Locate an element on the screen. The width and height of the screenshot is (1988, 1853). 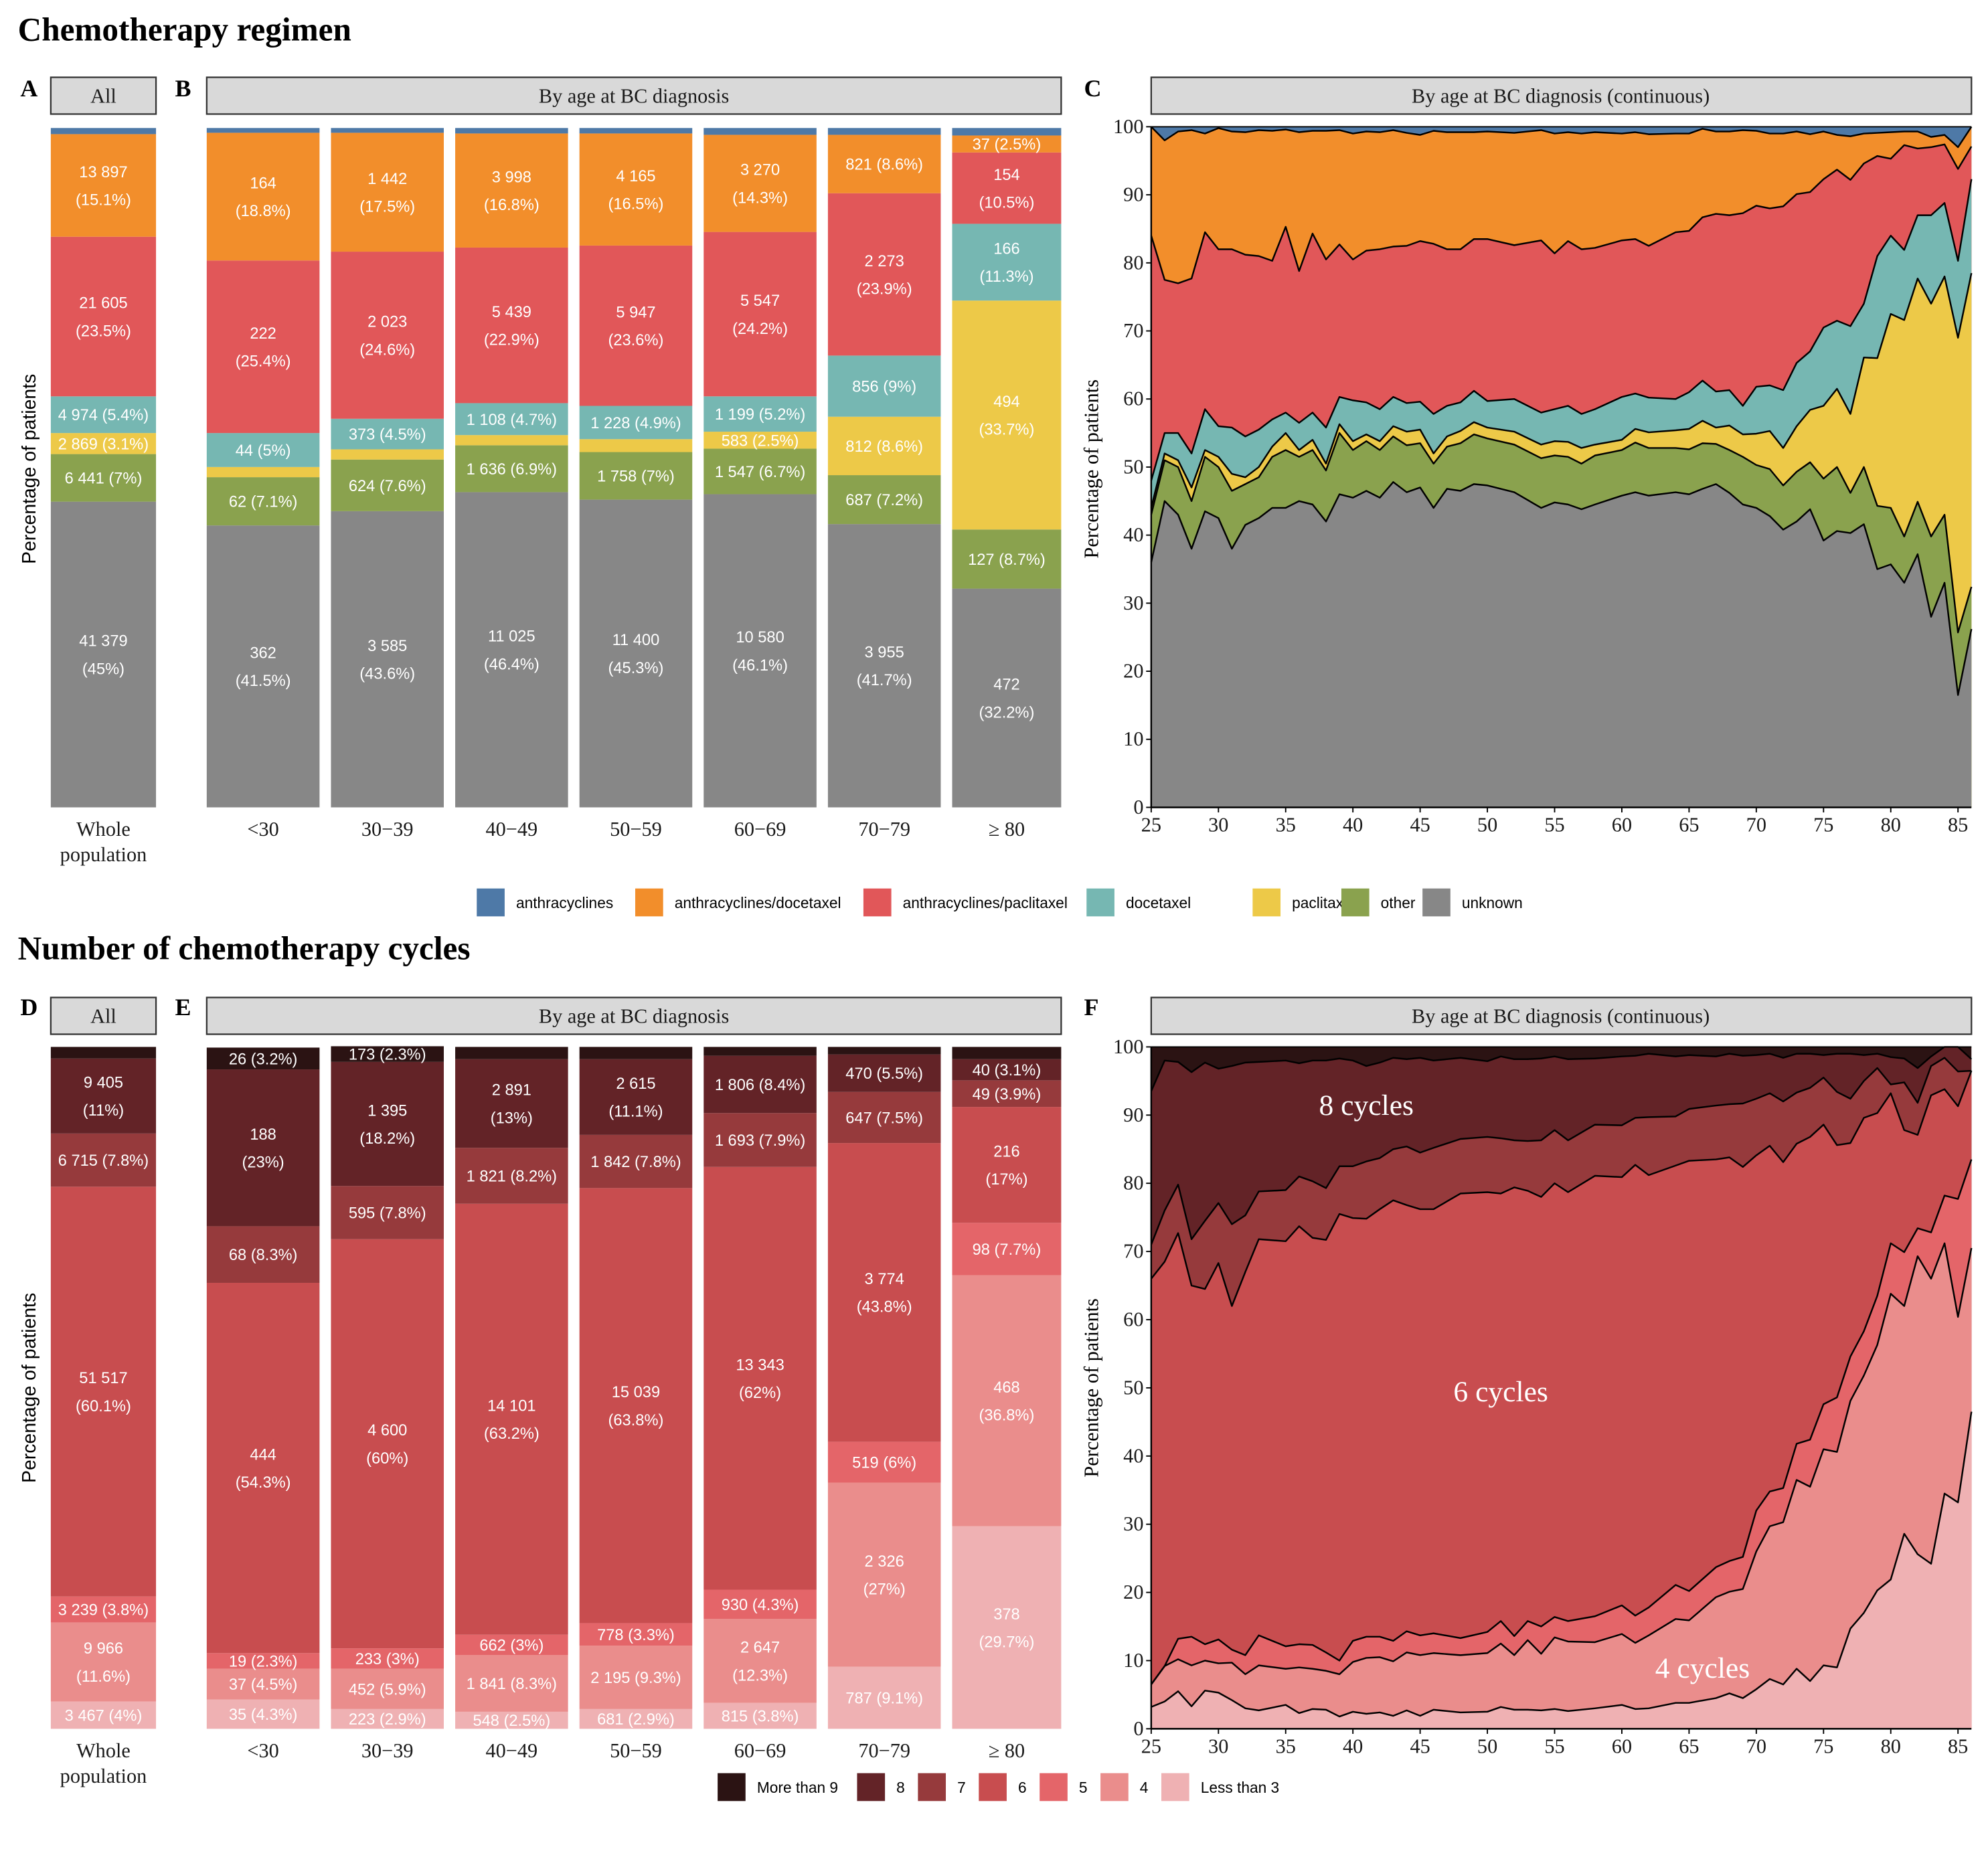
segment-label: 787 (9.1%) is located at coordinates (884, 1699).